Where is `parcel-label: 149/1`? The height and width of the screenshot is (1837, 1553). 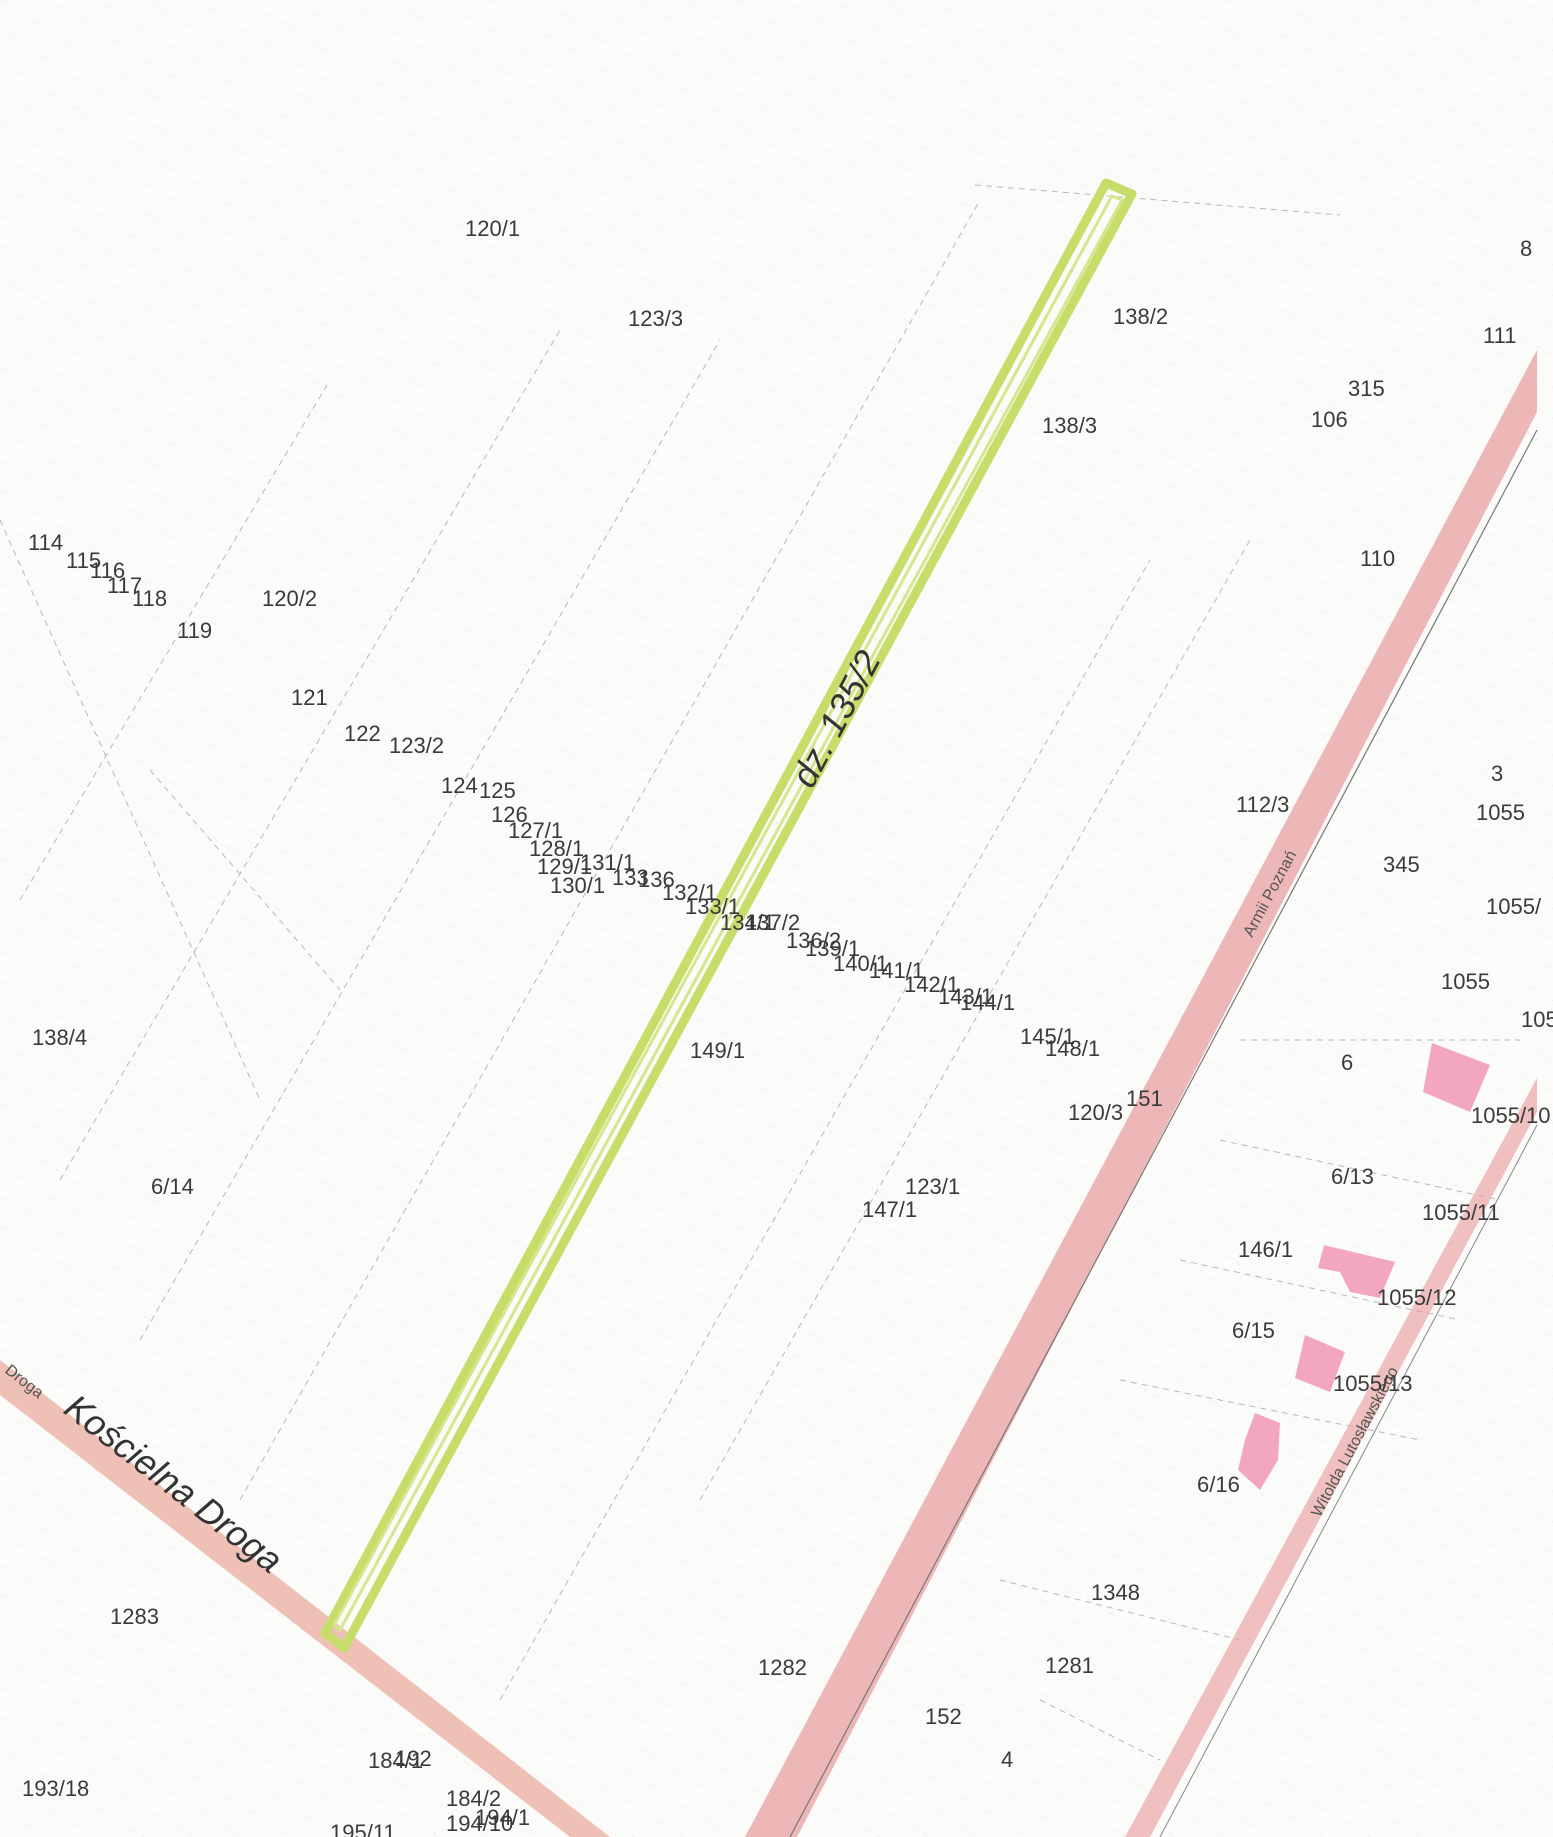 parcel-label: 149/1 is located at coordinates (717, 1050).